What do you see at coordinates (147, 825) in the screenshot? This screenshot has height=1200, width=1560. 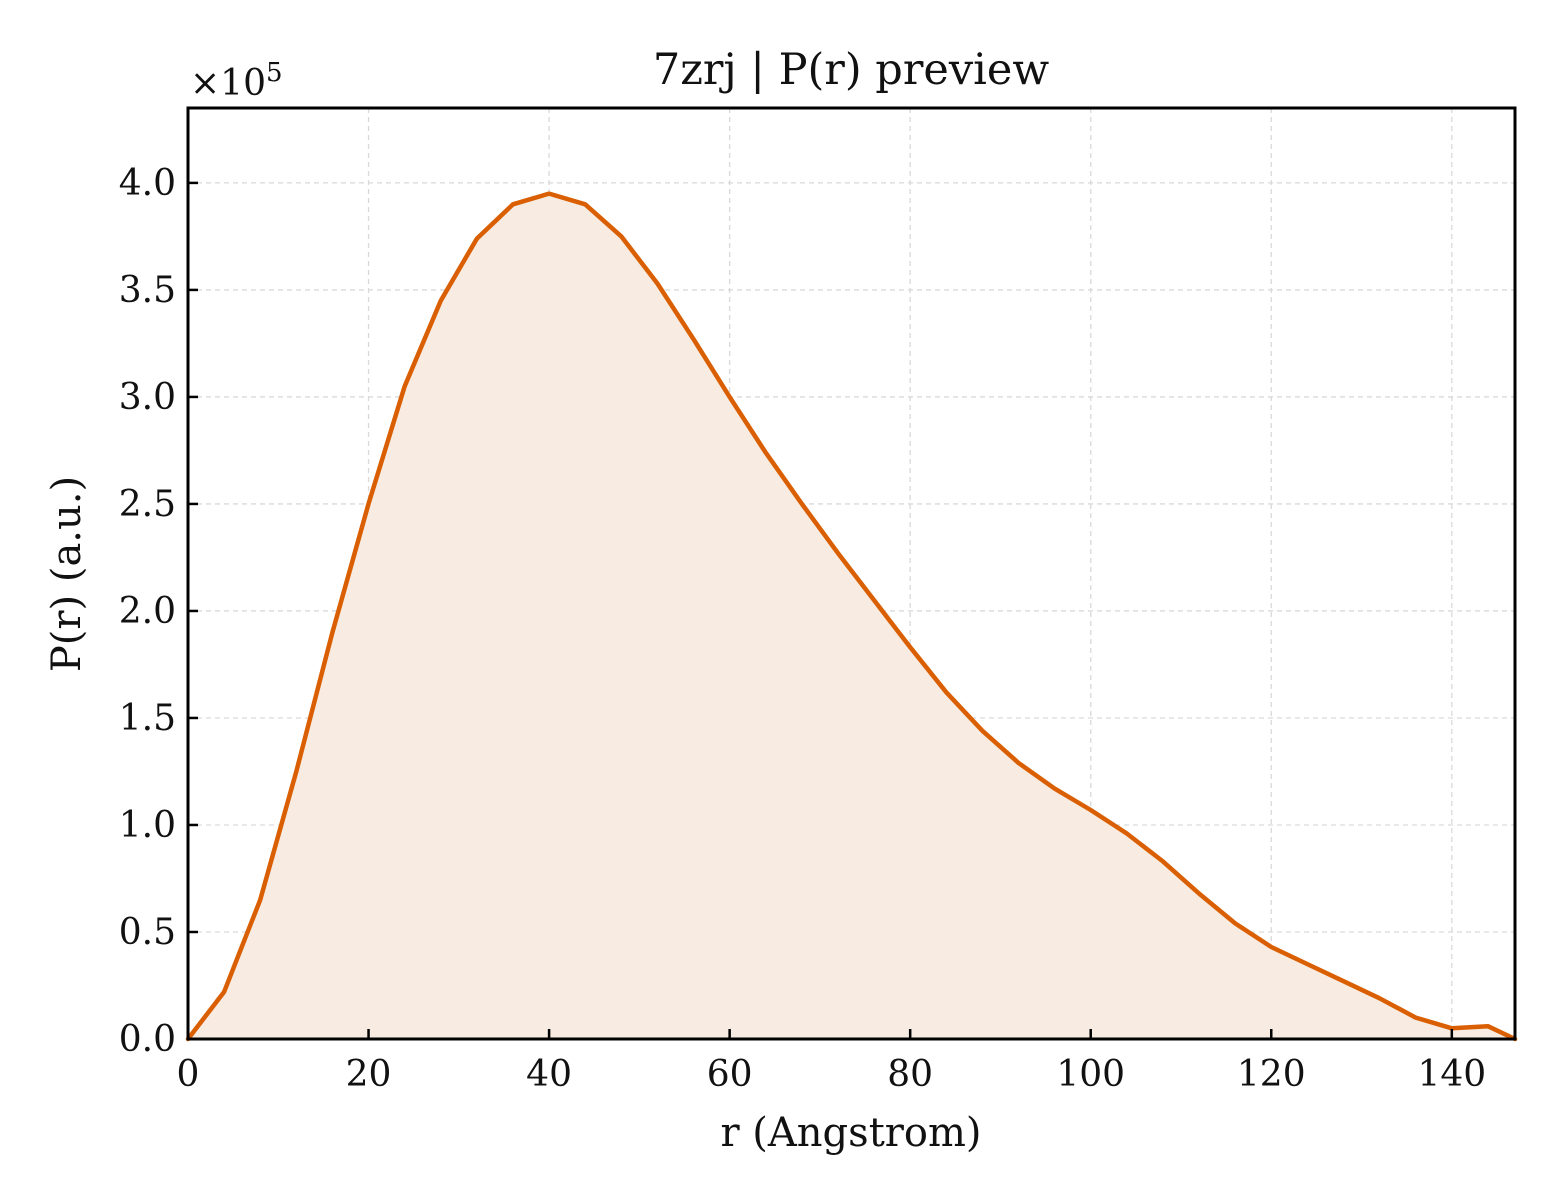 I see `y-tick-label: 1.0` at bounding box center [147, 825].